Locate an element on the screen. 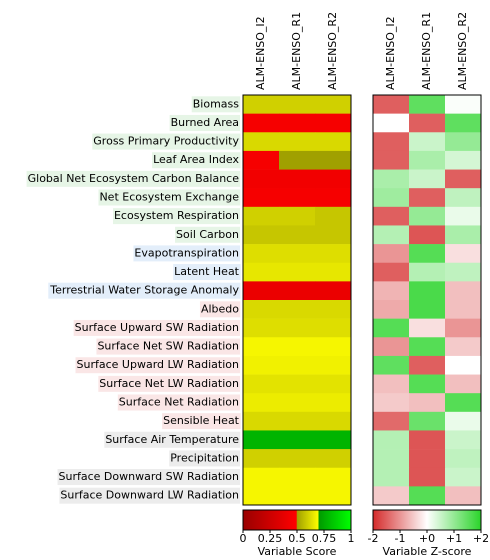 The image size is (490, 560). colorbar-label: Variable Z-score is located at coordinates (427, 551).